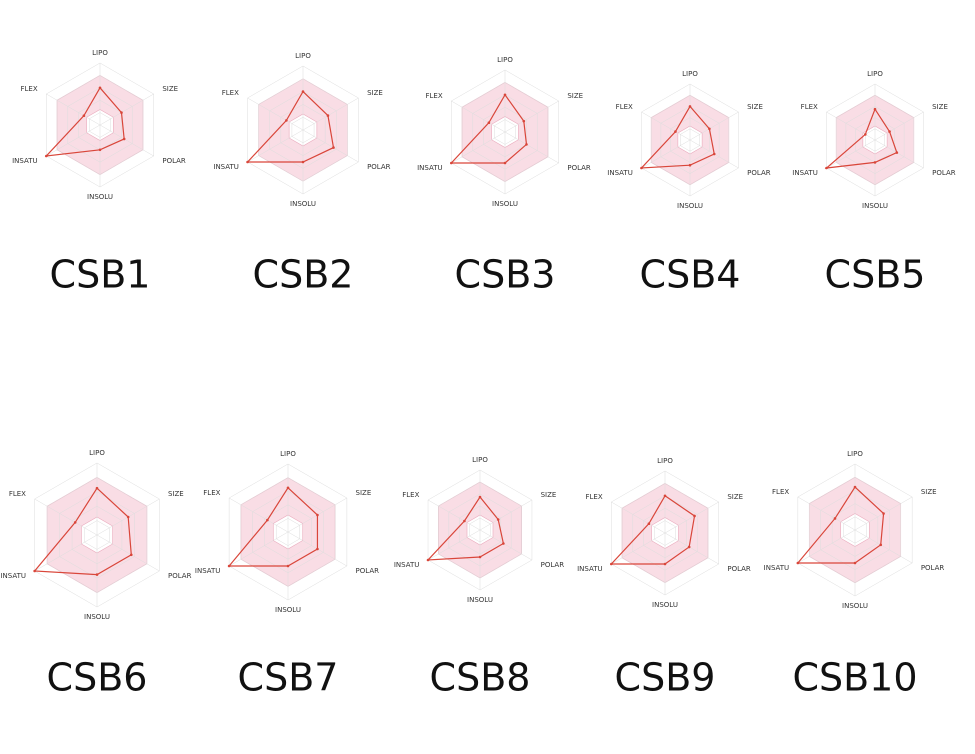  What do you see at coordinates (665, 678) in the screenshot?
I see `chart-title: CSB9` at bounding box center [665, 678].